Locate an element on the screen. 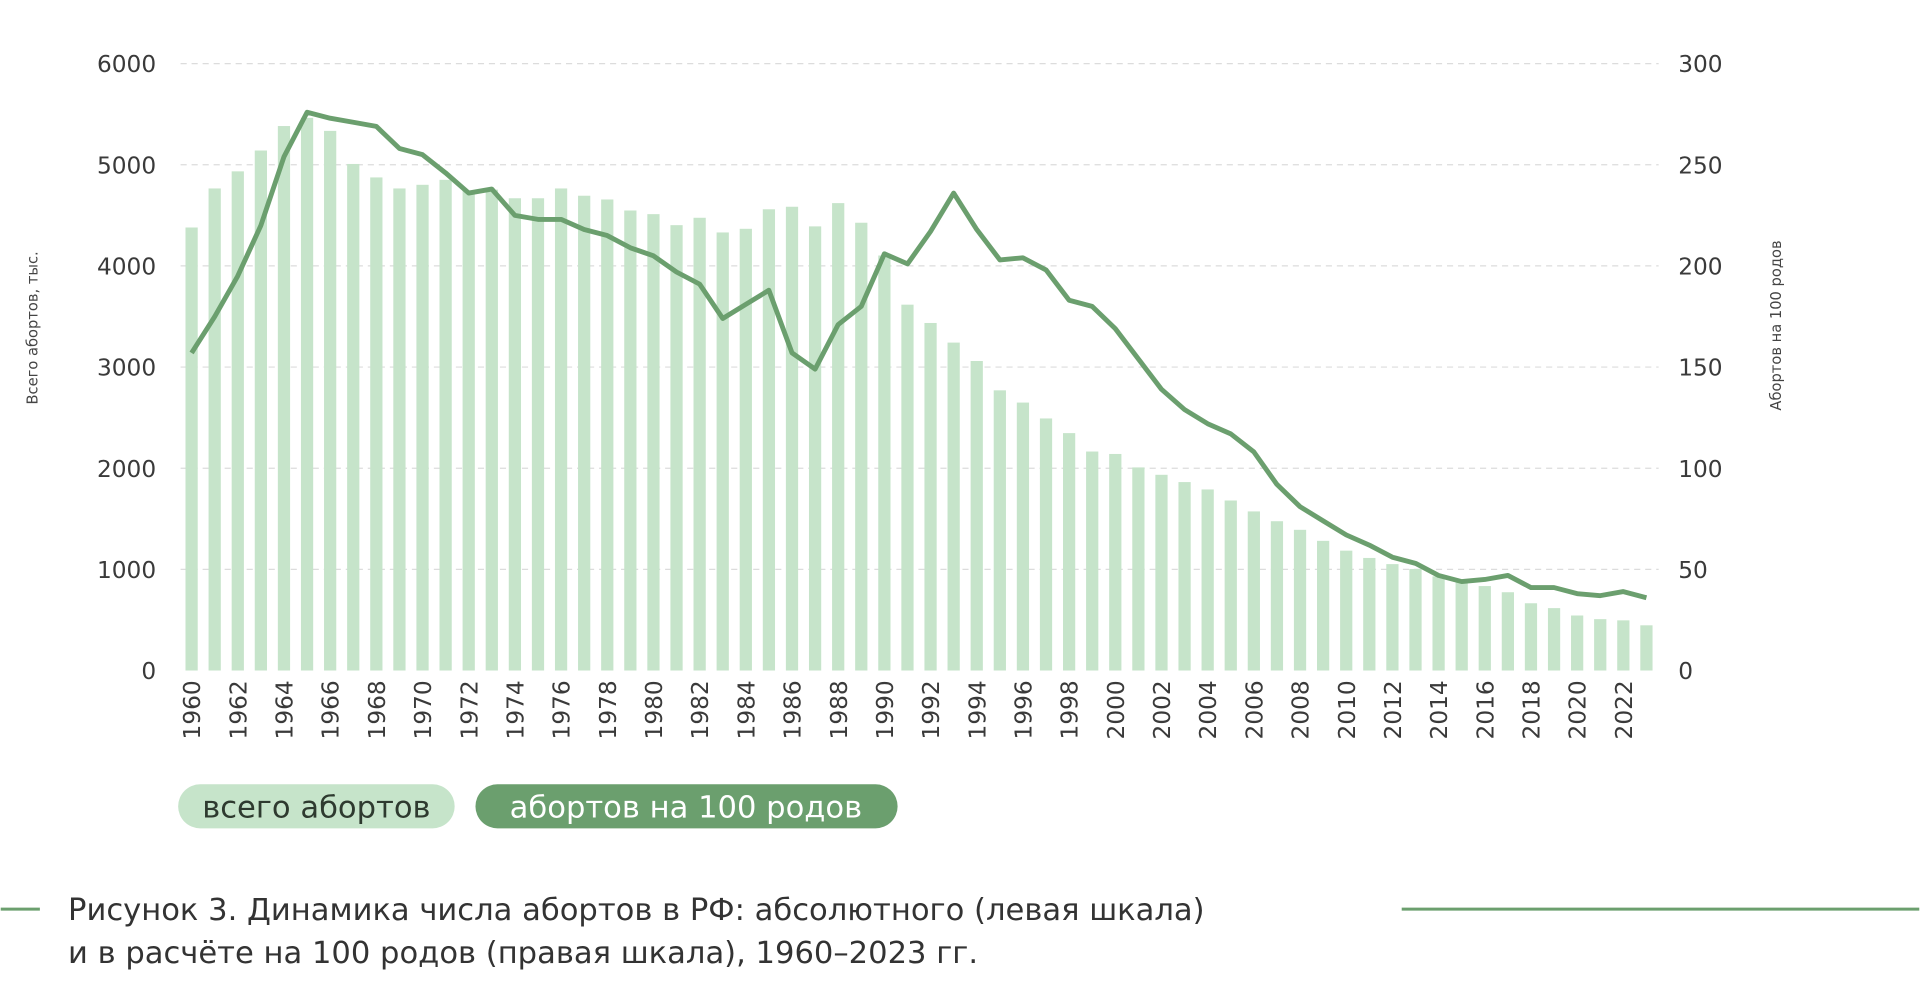 The image size is (1920, 1007). x-tick-label: 1988 is located at coordinates (839, 709).